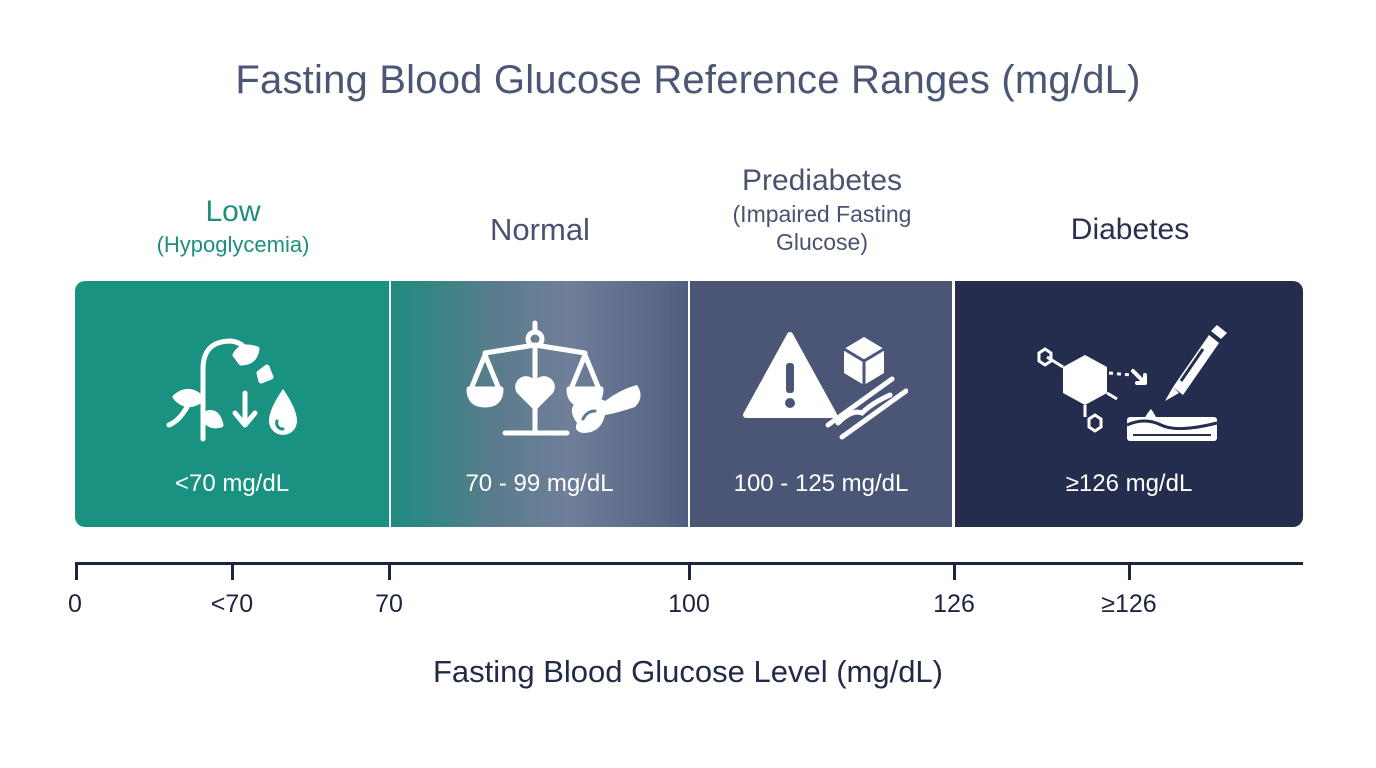 This screenshot has height=768, width=1376. Describe the element at coordinates (231, 390) in the screenshot. I see `wilting-plant-drop-icon` at that location.